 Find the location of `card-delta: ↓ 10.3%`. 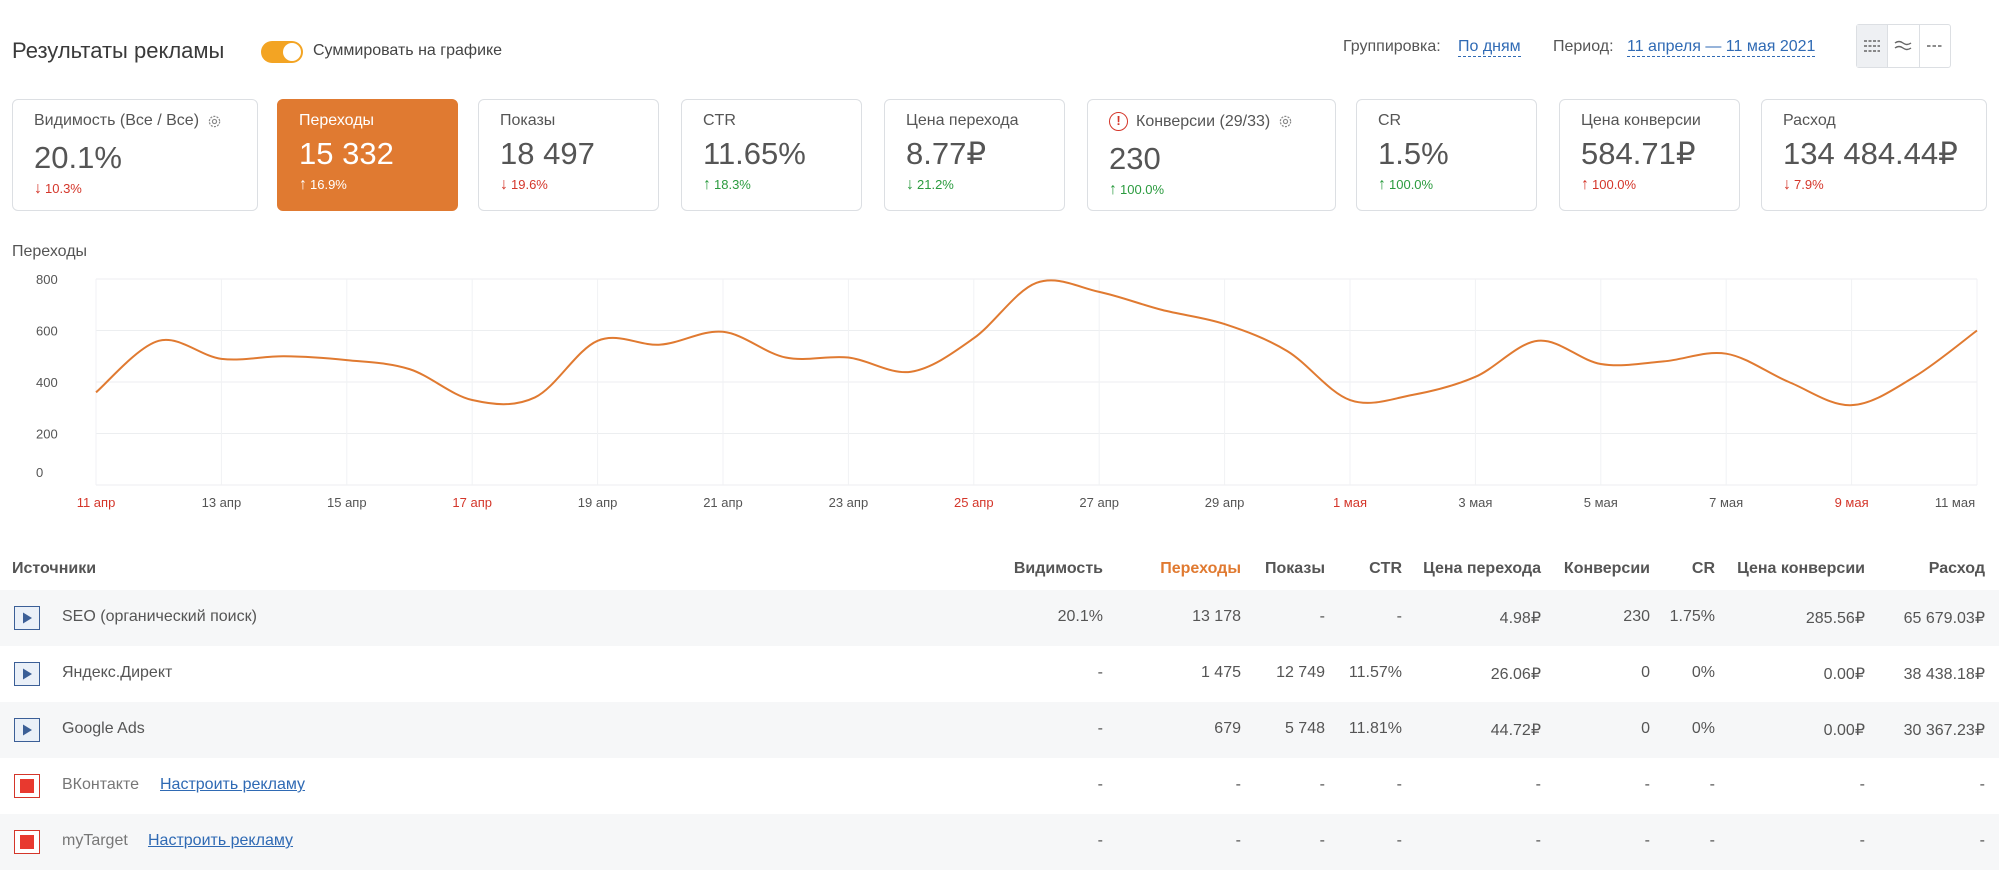

card-delta: ↓ 10.3% is located at coordinates (135, 189).